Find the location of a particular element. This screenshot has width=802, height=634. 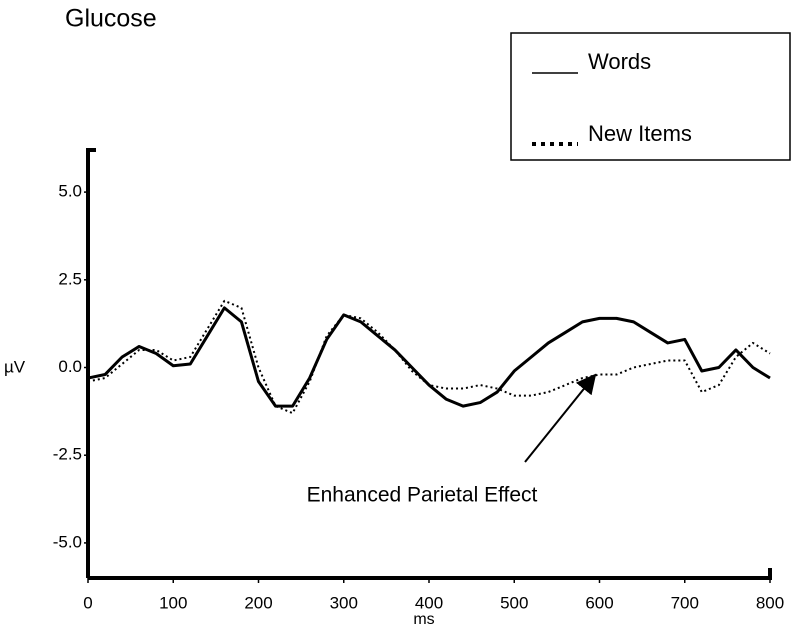

legend-box is located at coordinates (650, 96).